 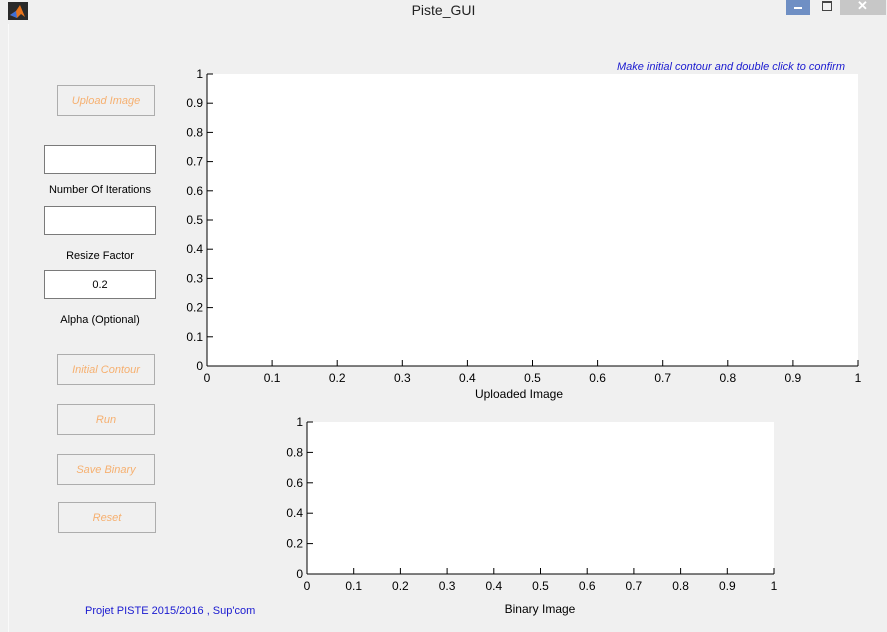 What do you see at coordinates (100, 284) in the screenshot?
I see `alpha-input` at bounding box center [100, 284].